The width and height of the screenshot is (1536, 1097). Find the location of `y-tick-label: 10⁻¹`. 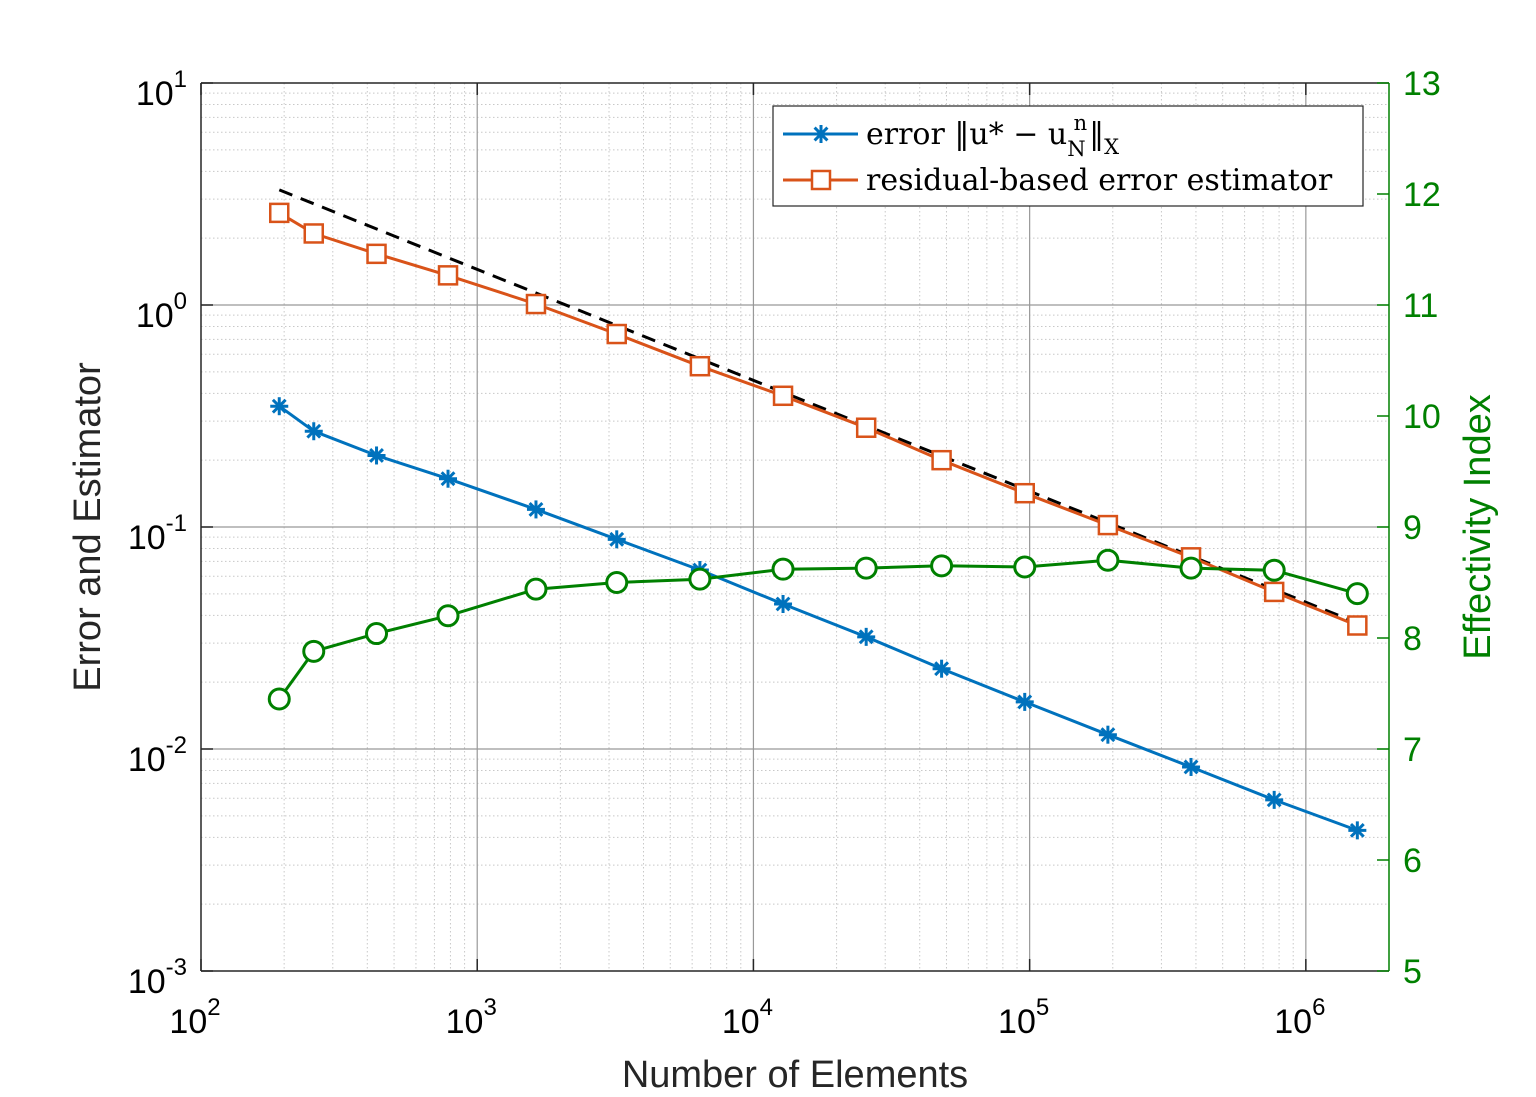

y-tick-label: 10⁻¹ is located at coordinates (157, 533).